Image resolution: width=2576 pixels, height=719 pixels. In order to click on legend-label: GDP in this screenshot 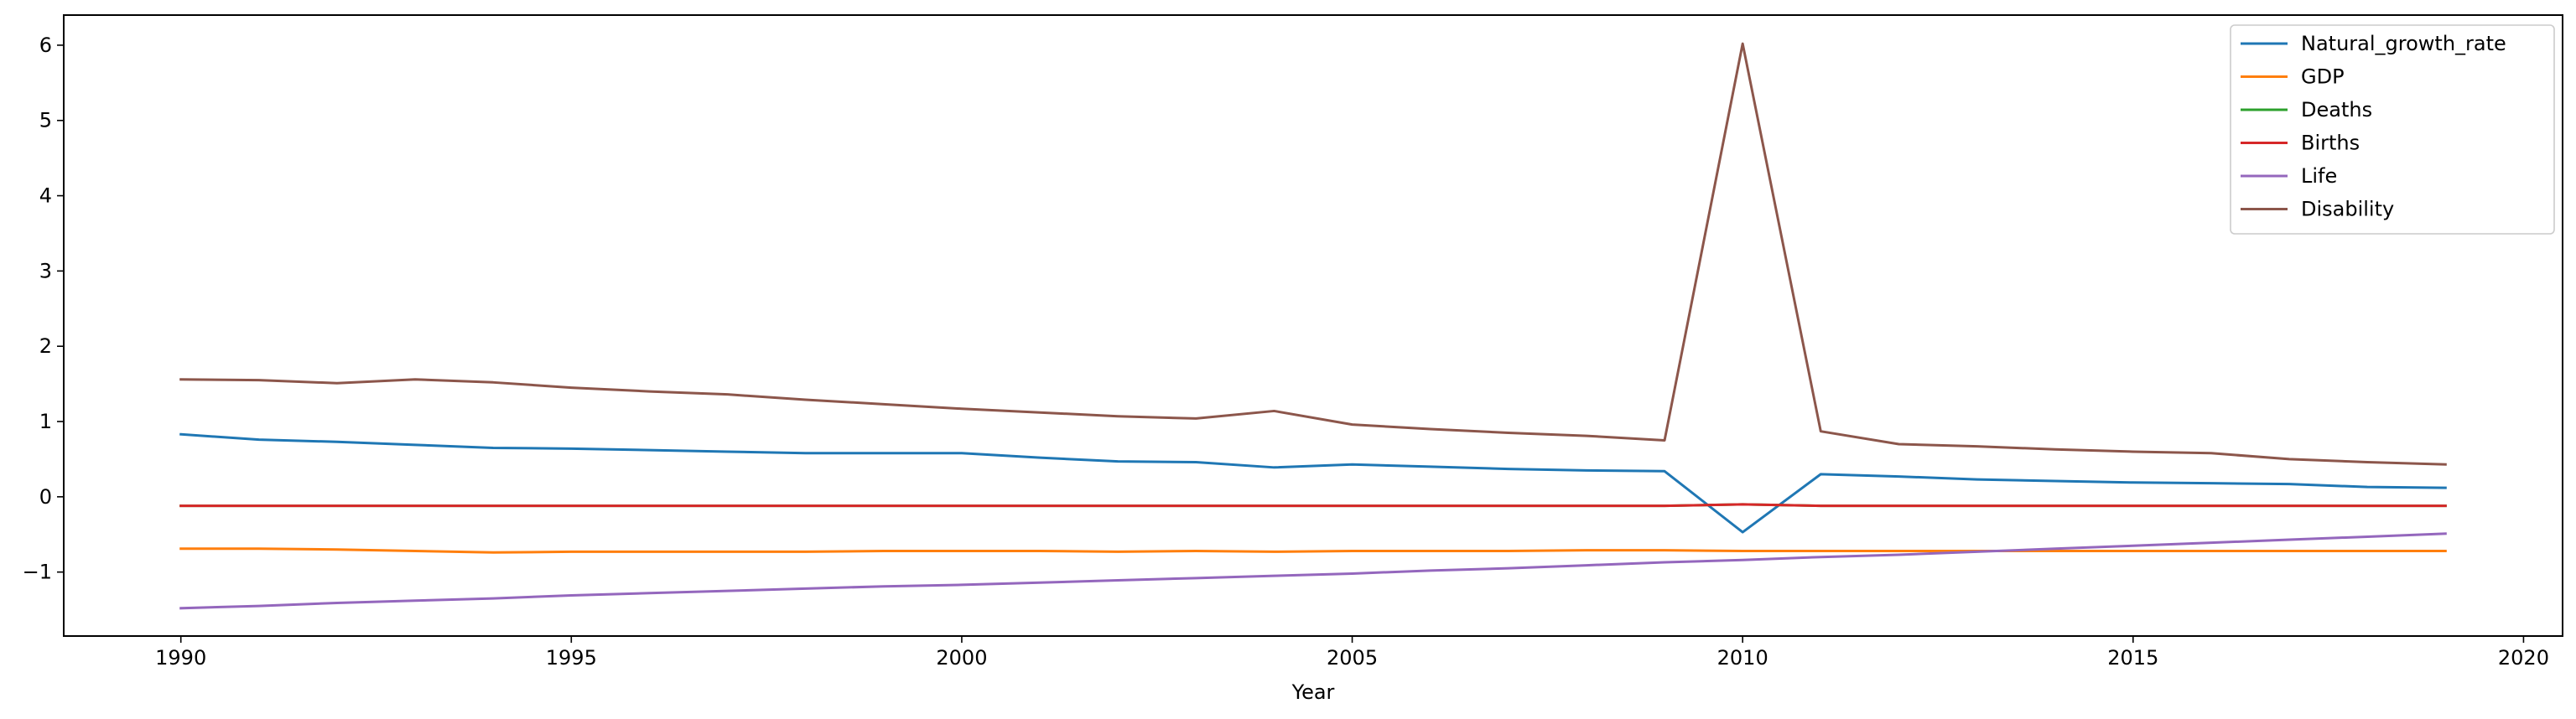, I will do `click(2323, 77)`.